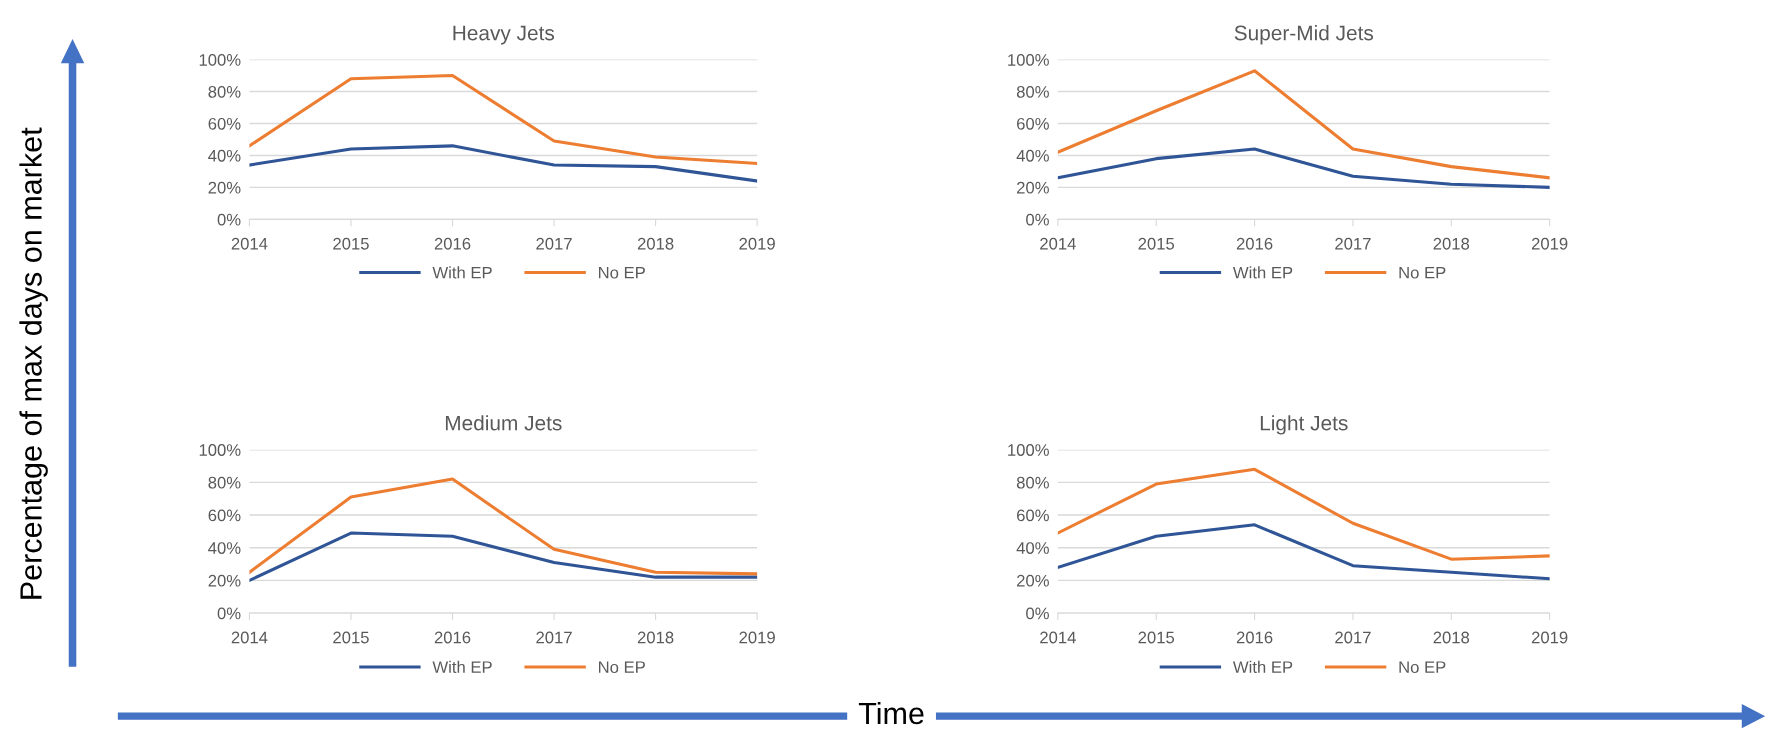 Image resolution: width=1769 pixels, height=736 pixels. What do you see at coordinates (891, 713) in the screenshot?
I see `text: Time` at bounding box center [891, 713].